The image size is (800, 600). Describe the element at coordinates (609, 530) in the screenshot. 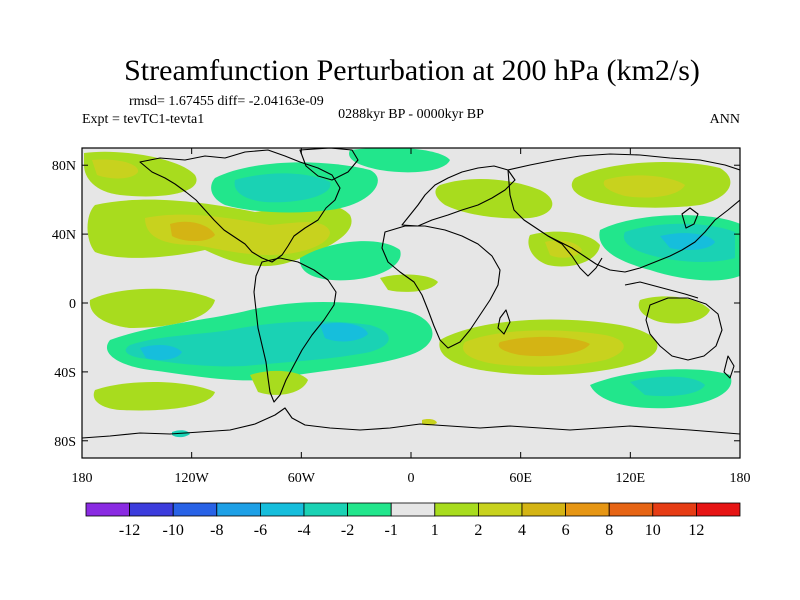

I see `colorbar-label: 8` at that location.